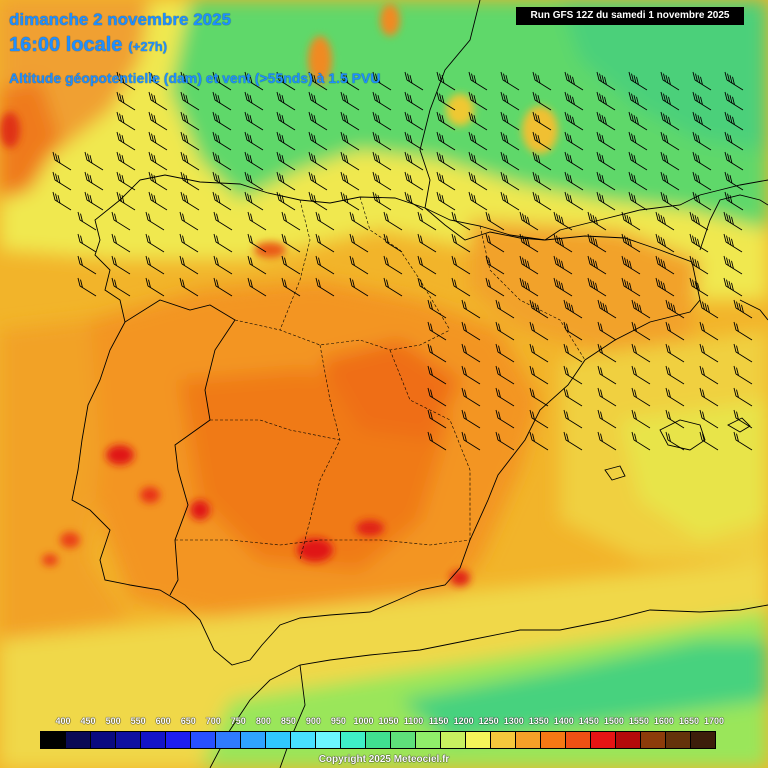 This screenshot has height=768, width=768. What do you see at coordinates (88, 45) in the screenshot?
I see `forecast-time: 16:00 locale (+27h)` at bounding box center [88, 45].